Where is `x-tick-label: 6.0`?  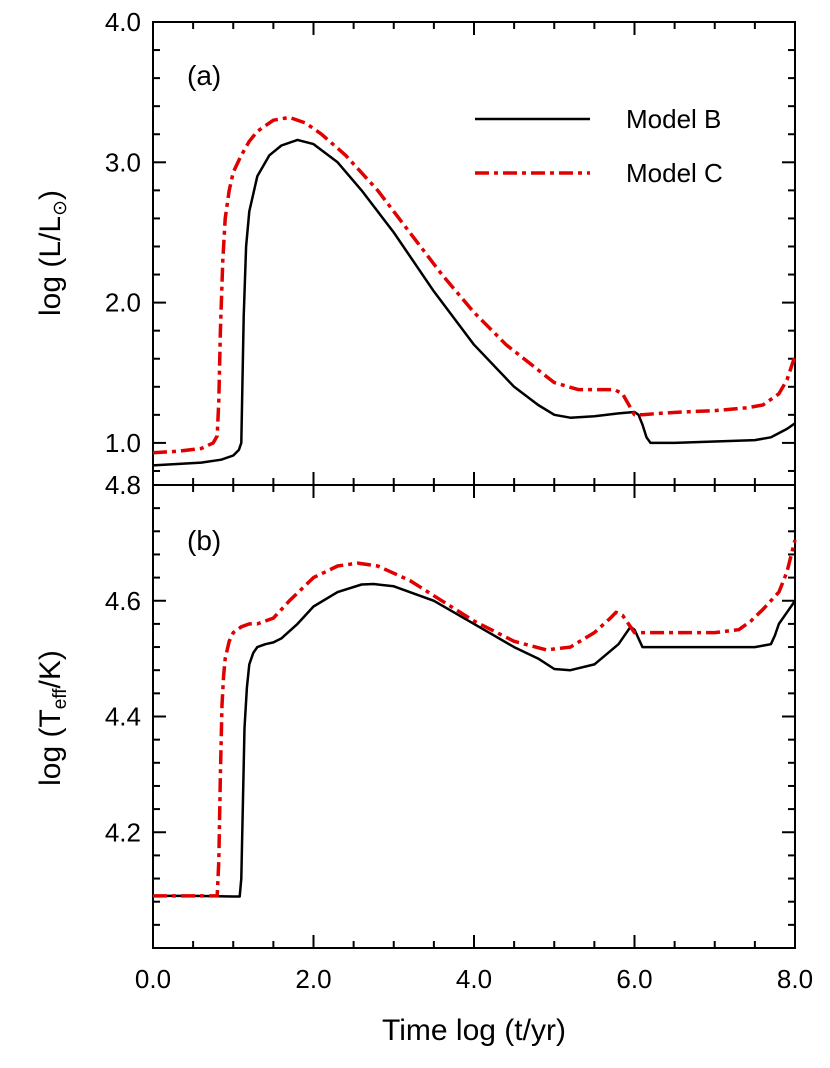 x-tick-label: 6.0 is located at coordinates (634, 979).